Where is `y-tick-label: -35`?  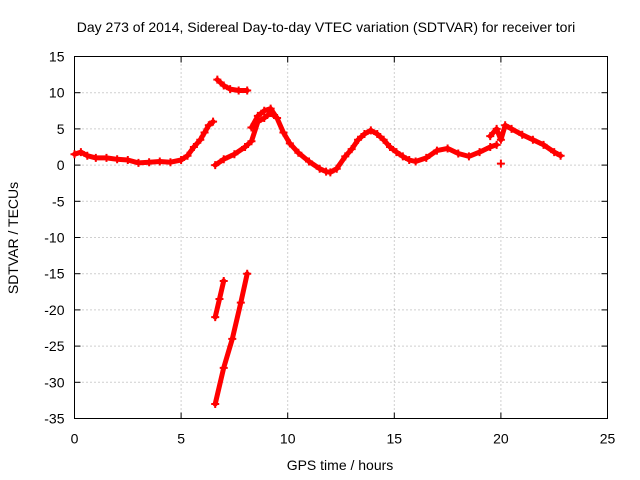 y-tick-label: -35 is located at coordinates (54, 419).